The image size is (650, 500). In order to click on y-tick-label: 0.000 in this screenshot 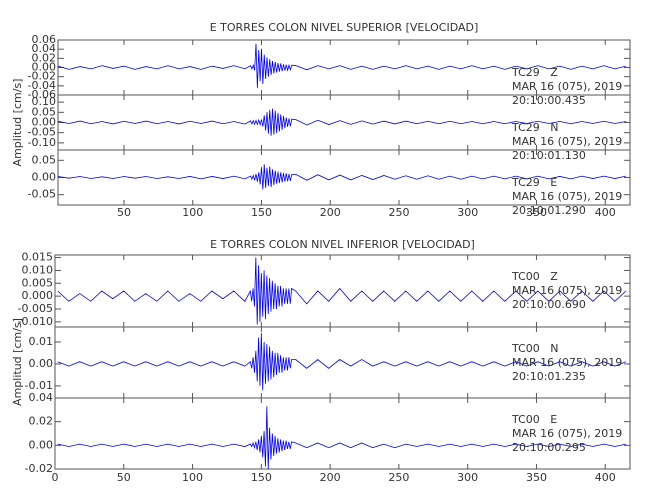, I will do `click(38, 295)`.